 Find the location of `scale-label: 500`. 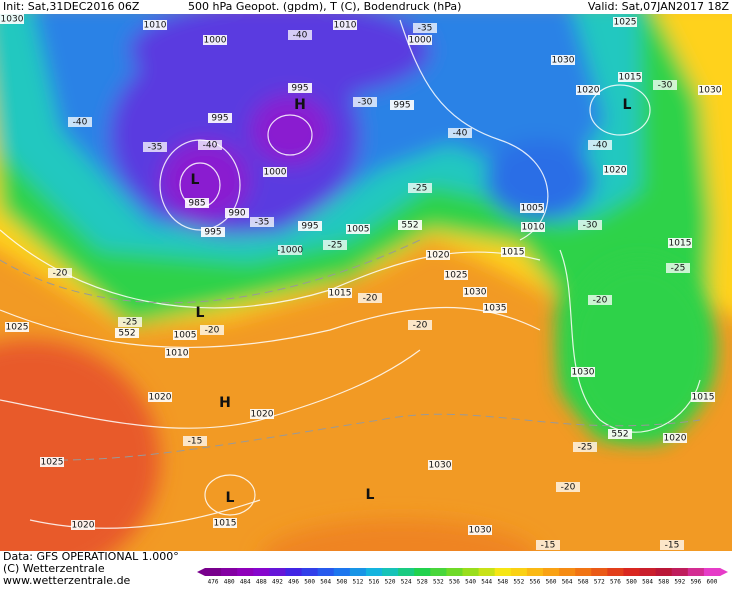

scale-label: 500 is located at coordinates (309, 582).